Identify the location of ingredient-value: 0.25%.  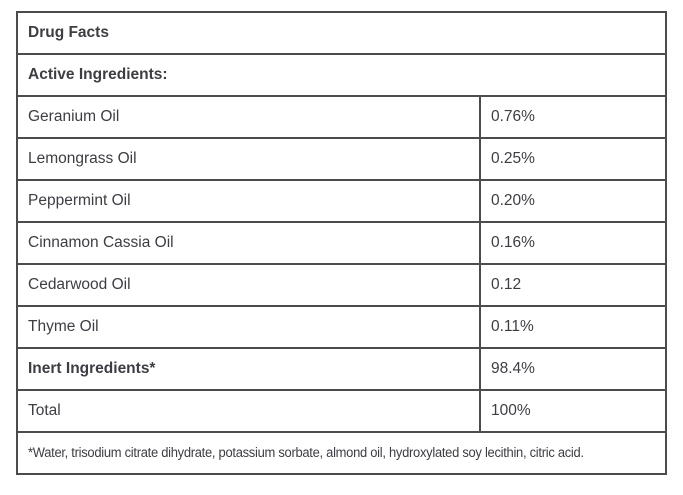
(573, 159).